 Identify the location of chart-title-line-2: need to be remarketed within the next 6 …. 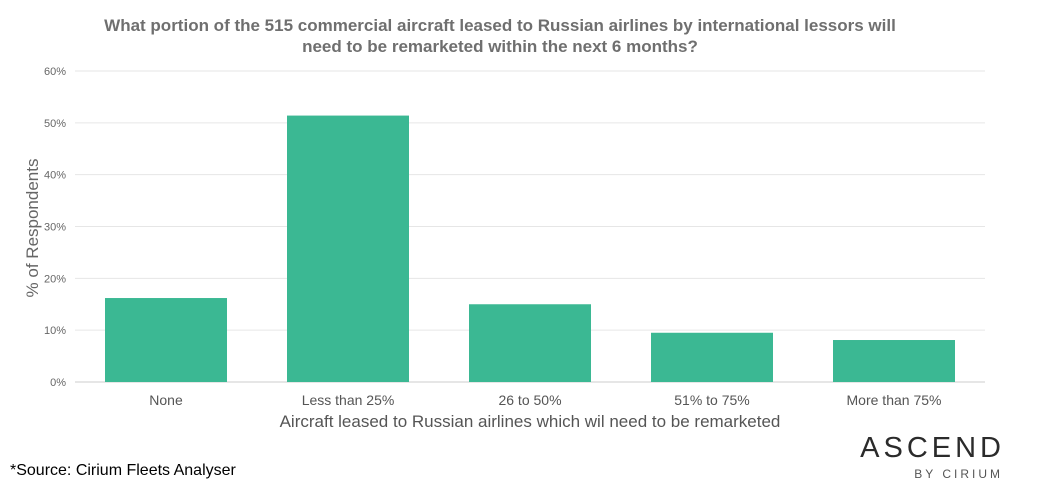
(500, 46).